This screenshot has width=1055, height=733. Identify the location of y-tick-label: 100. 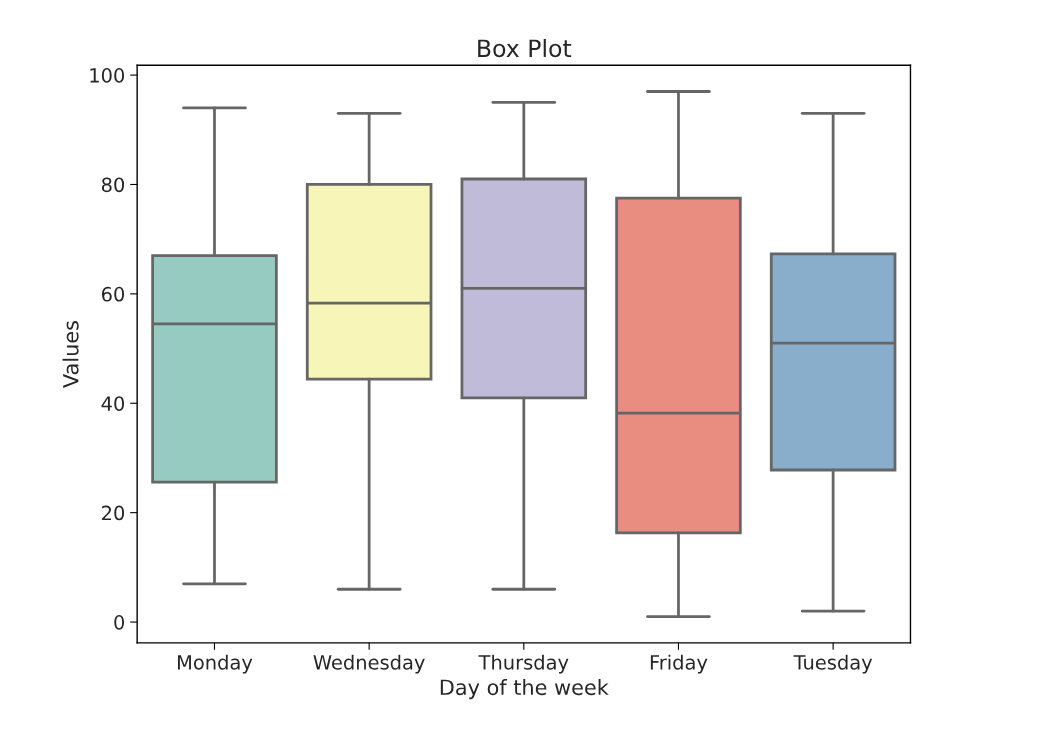
(107, 75).